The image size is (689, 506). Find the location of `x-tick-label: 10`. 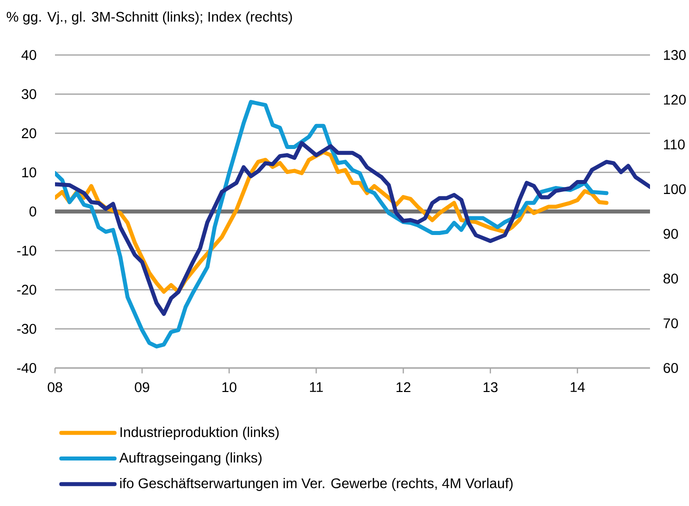

x-tick-label: 10 is located at coordinates (229, 387).